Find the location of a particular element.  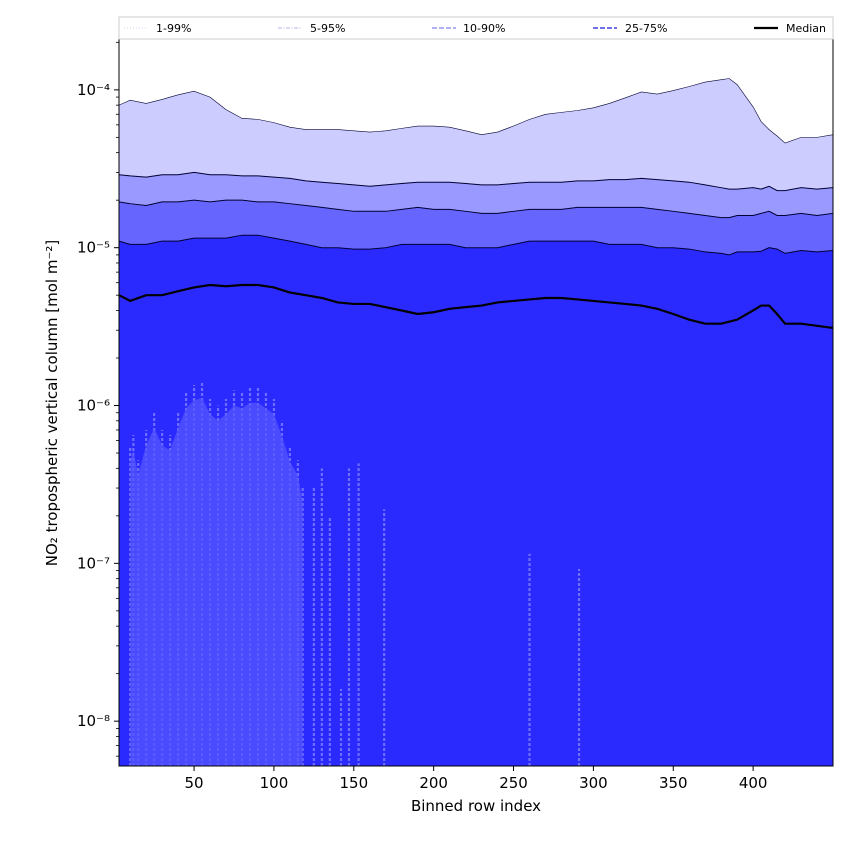

x-tick-label: 350 is located at coordinates (673, 783).